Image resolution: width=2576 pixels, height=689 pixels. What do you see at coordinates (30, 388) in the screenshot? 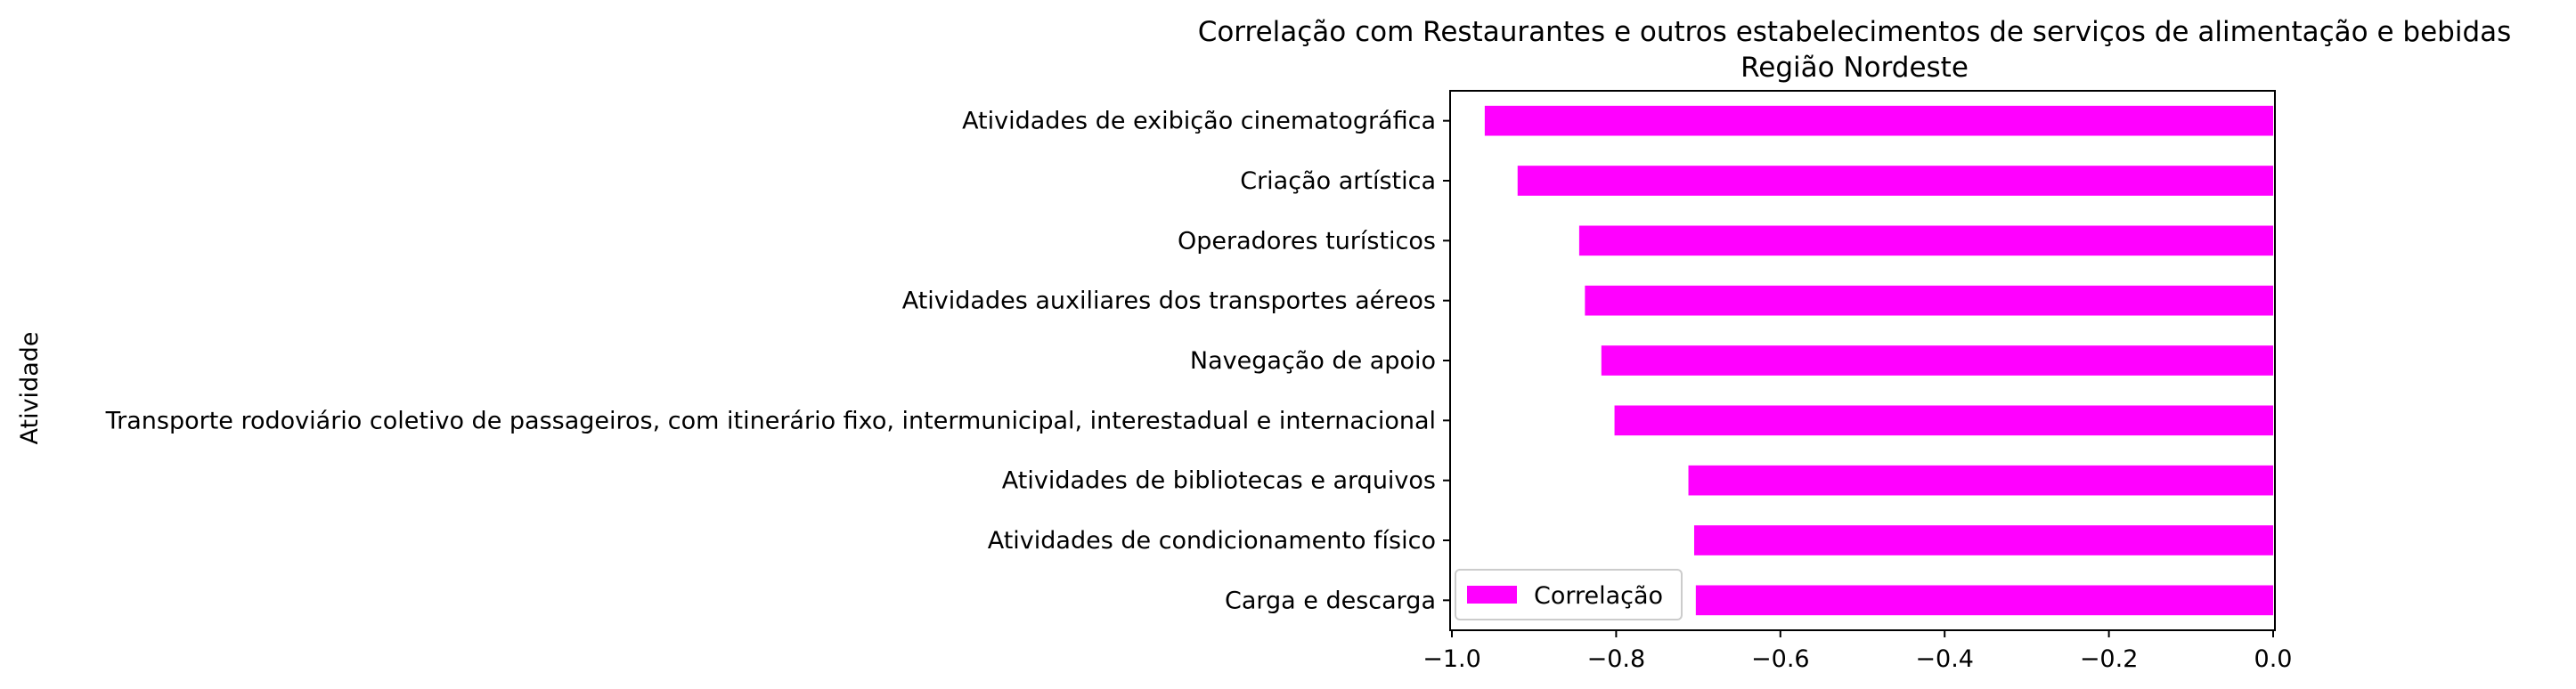
I see `y-axis-label: Atividade` at bounding box center [30, 388].